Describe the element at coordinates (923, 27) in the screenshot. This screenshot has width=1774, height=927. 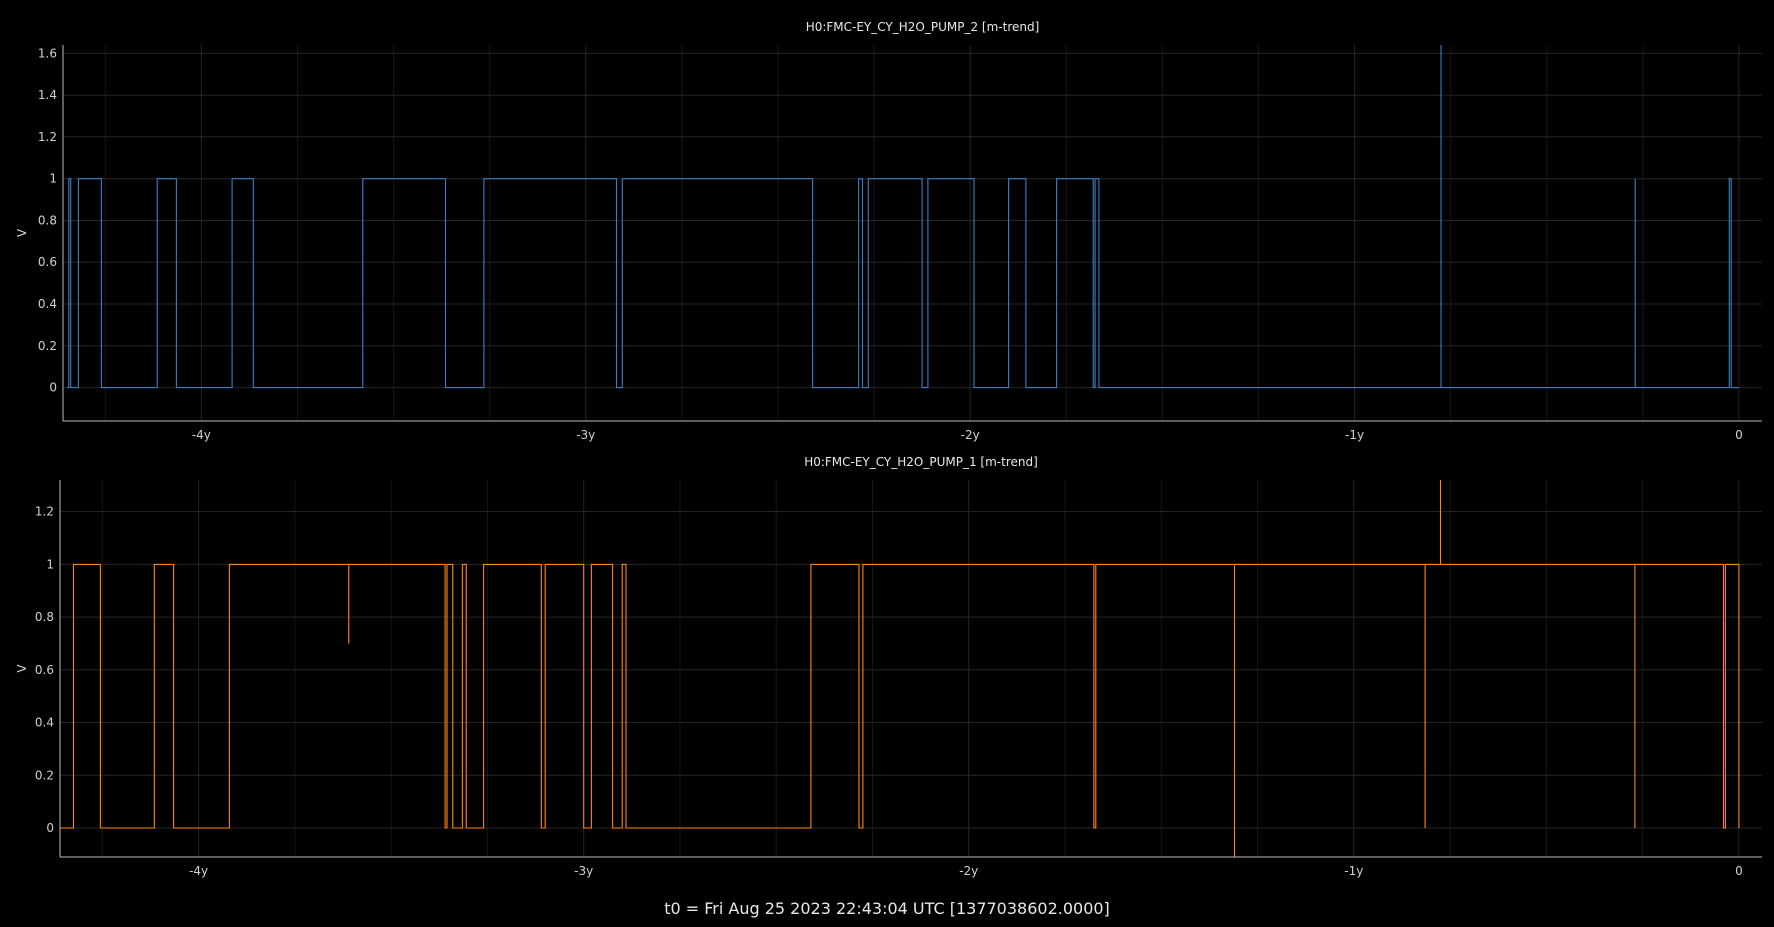
I see `chart-title: H0:FMC-EY_CY_H2O_PUMP_2 [m-trend]` at that location.